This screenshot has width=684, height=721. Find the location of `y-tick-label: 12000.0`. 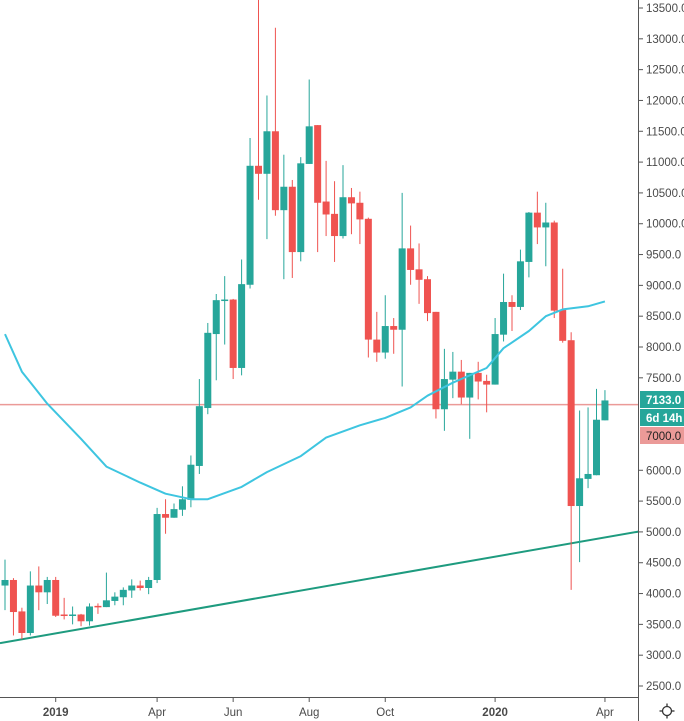

y-tick-label: 12000.0 is located at coordinates (665, 101).